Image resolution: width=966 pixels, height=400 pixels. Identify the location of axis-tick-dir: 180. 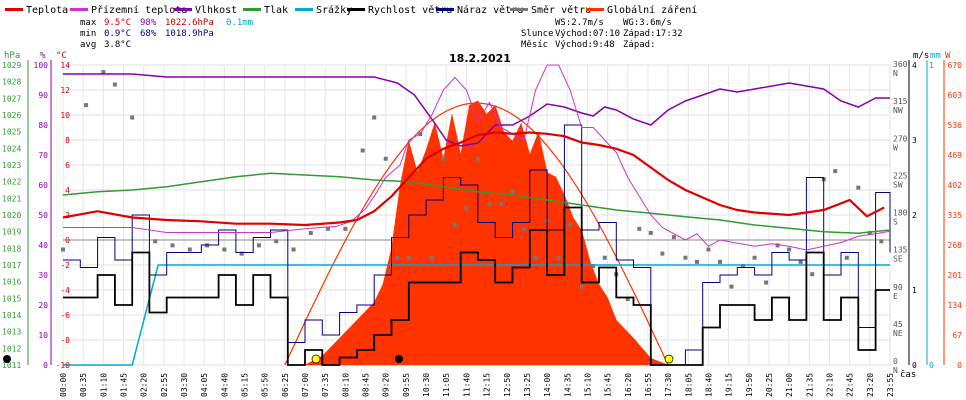
(900, 213).